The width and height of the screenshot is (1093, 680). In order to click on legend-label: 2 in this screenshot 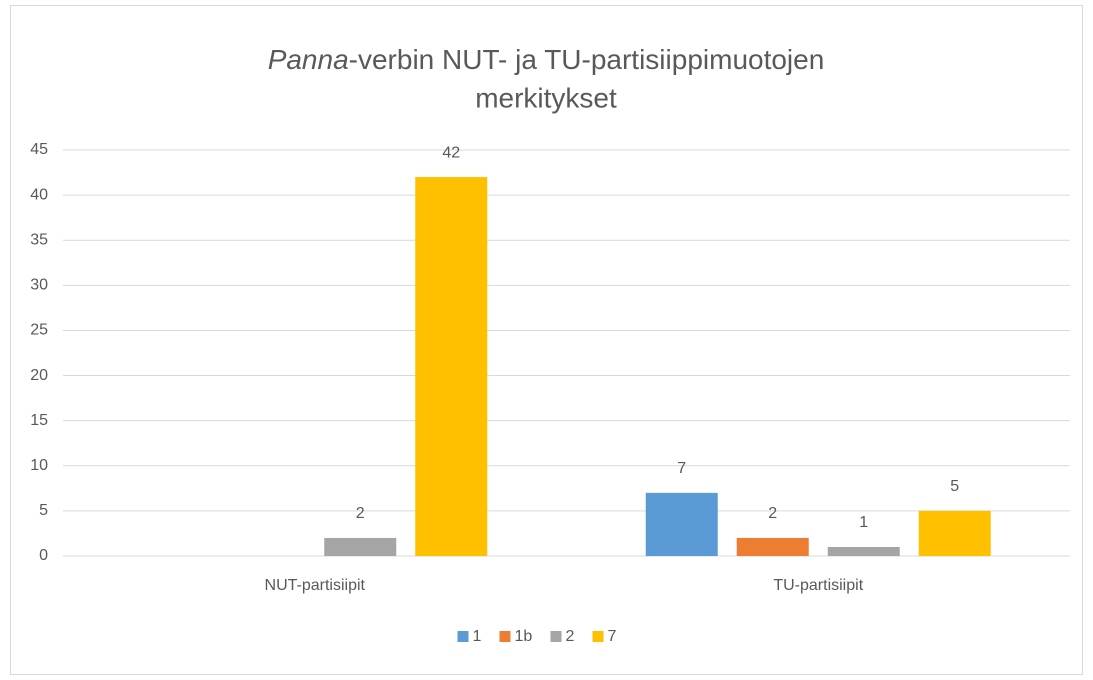, I will do `click(570, 636)`.